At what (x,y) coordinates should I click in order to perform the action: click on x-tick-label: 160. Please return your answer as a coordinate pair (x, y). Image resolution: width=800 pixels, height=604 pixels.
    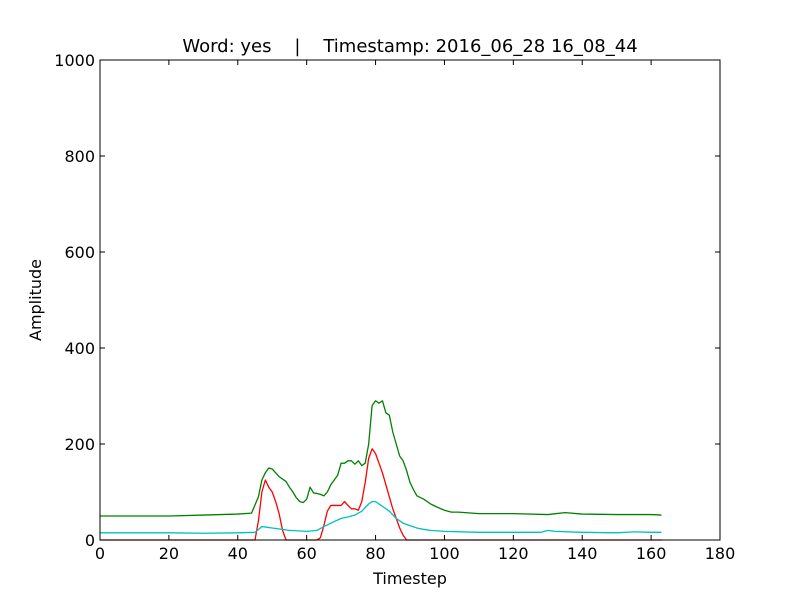
    Looking at the image, I should click on (651, 553).